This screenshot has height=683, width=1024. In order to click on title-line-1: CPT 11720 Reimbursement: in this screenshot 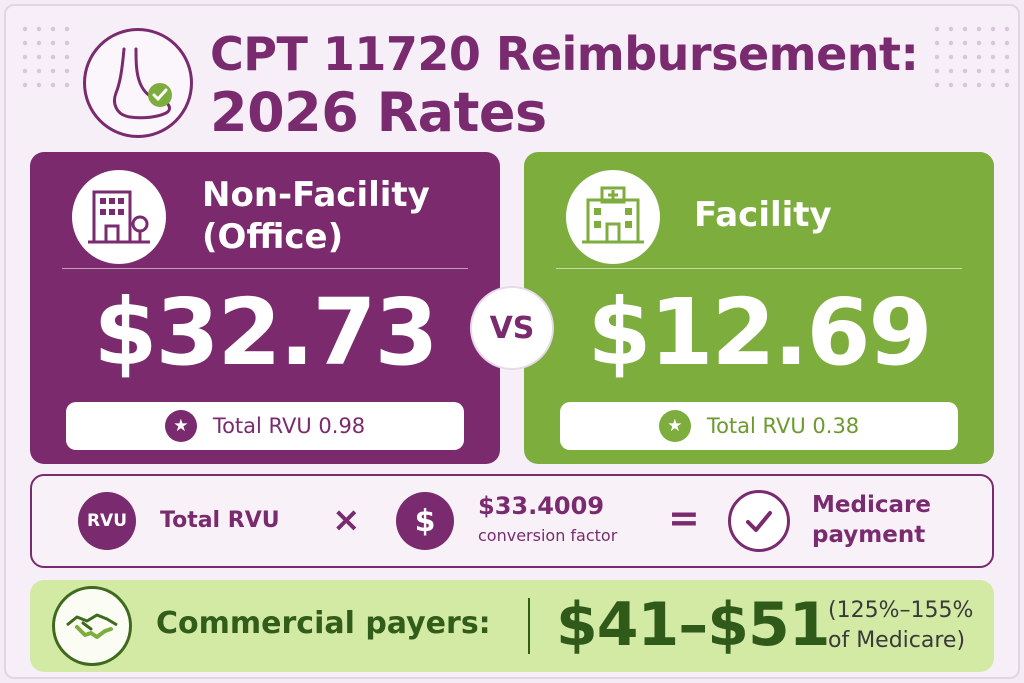, I will do `click(564, 54)`.